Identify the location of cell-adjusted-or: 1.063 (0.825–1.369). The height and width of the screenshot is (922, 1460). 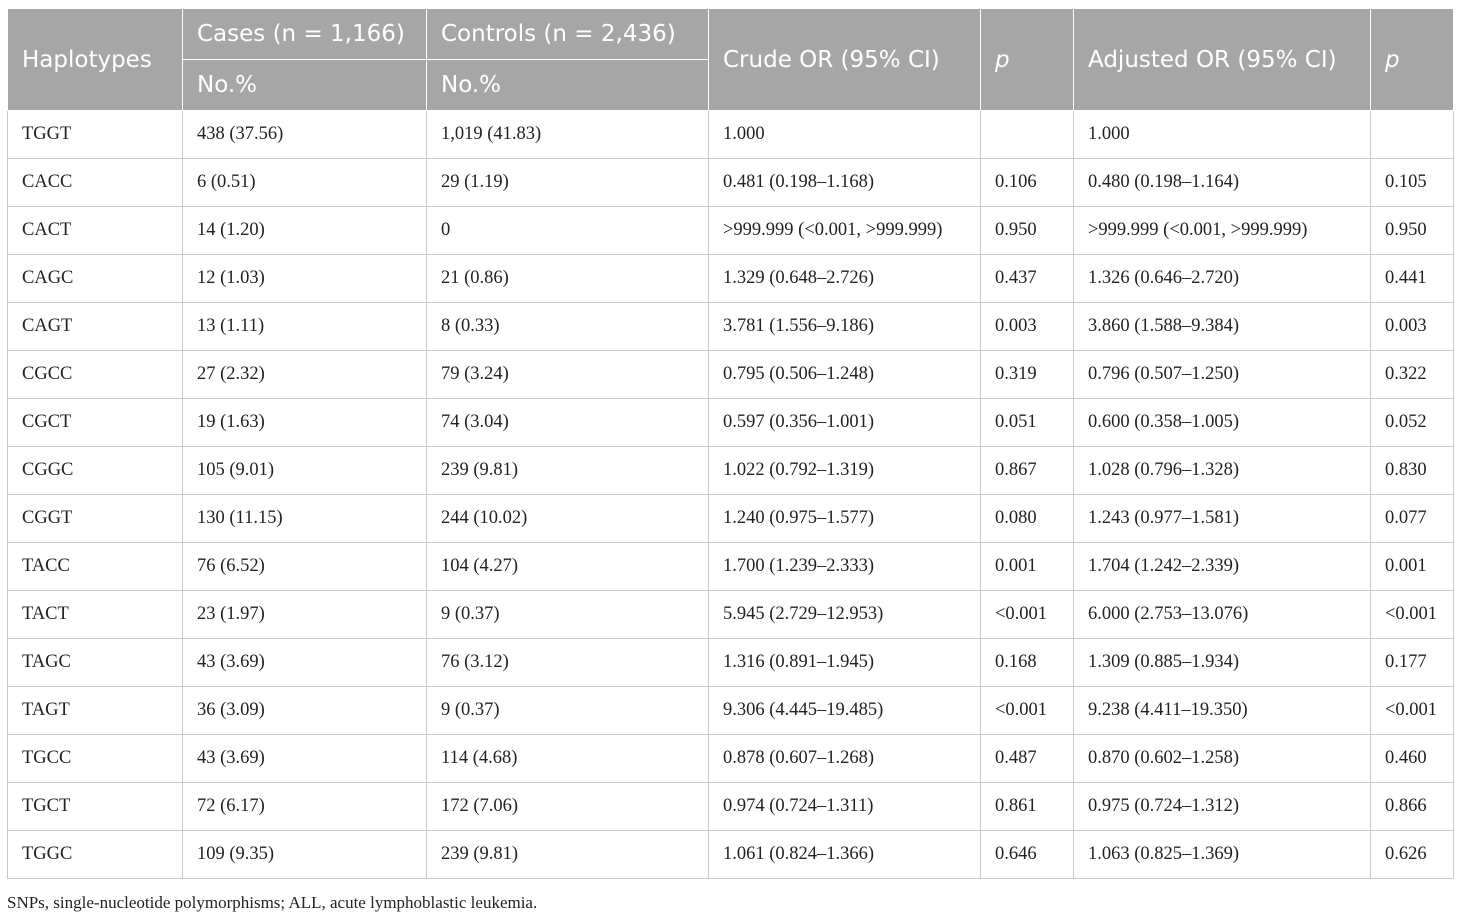
(1222, 854).